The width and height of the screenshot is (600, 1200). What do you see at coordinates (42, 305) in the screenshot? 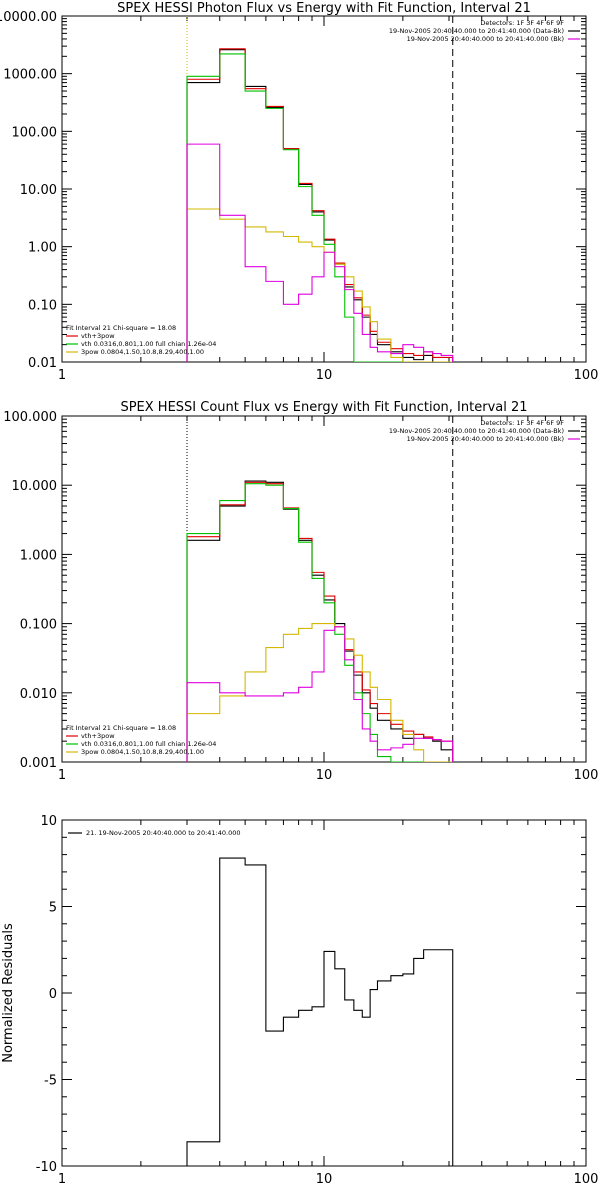
I see `y-tick-label: 0.10` at bounding box center [42, 305].